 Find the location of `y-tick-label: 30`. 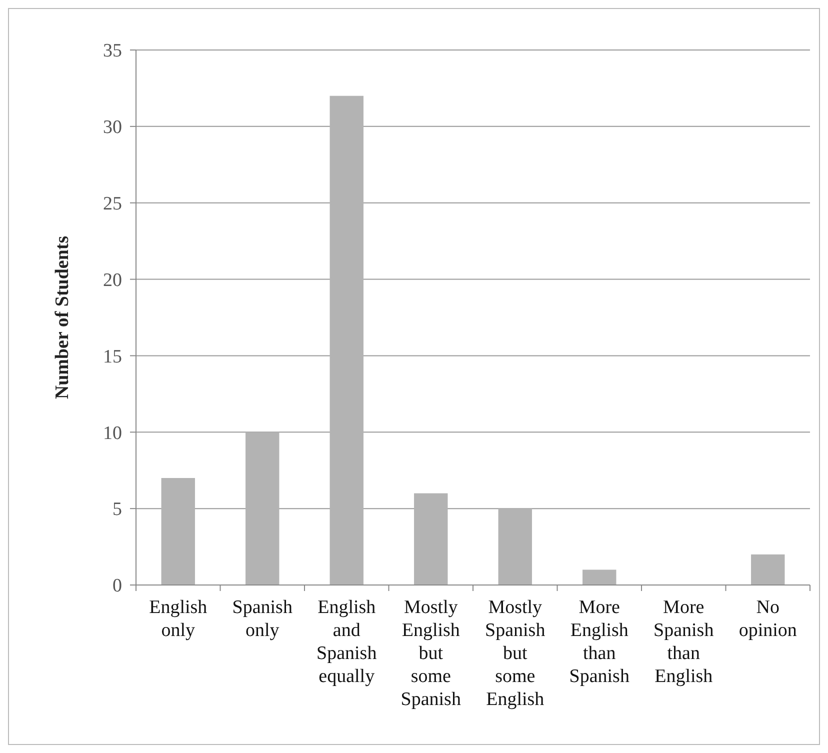

y-tick-label: 30 is located at coordinates (112, 127).